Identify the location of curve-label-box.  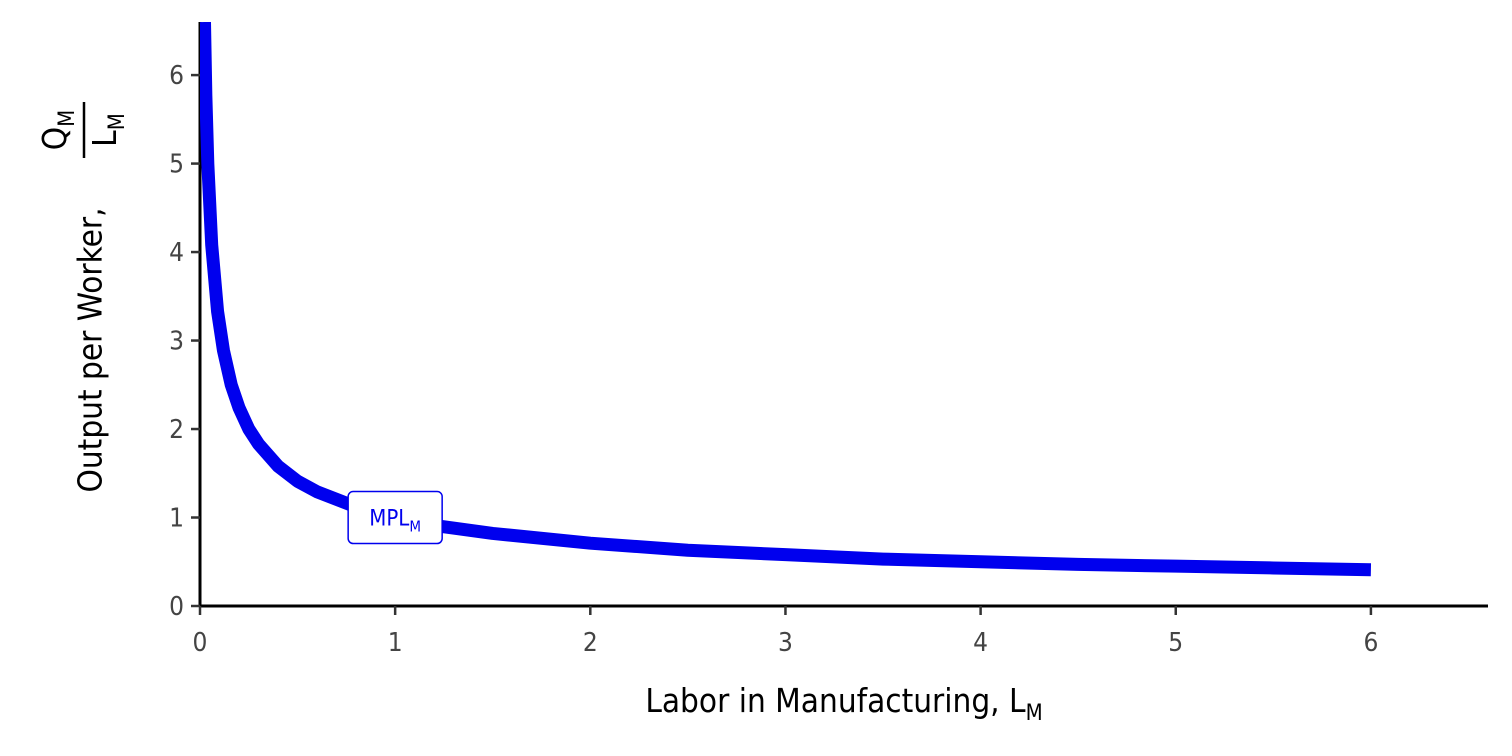
(395, 517).